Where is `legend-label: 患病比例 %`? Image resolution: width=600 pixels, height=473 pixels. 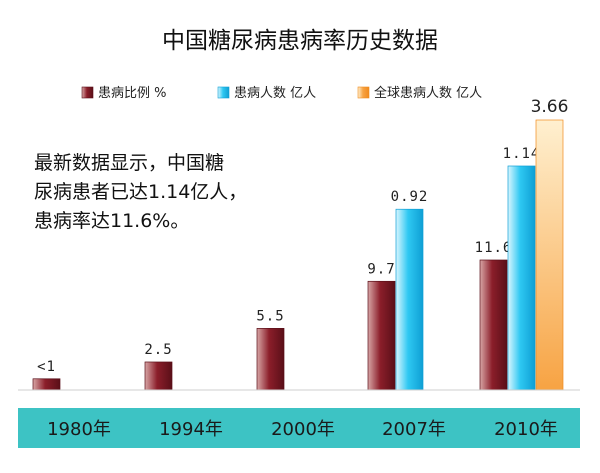
legend-label: 患病比例 % is located at coordinates (132, 93).